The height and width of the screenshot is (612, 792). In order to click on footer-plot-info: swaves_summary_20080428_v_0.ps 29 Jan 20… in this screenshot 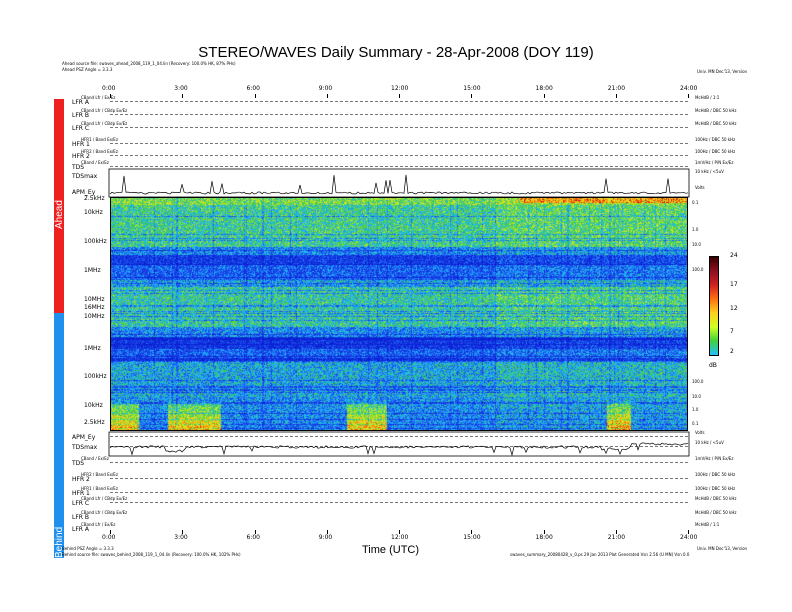, I will do `click(600, 554)`.